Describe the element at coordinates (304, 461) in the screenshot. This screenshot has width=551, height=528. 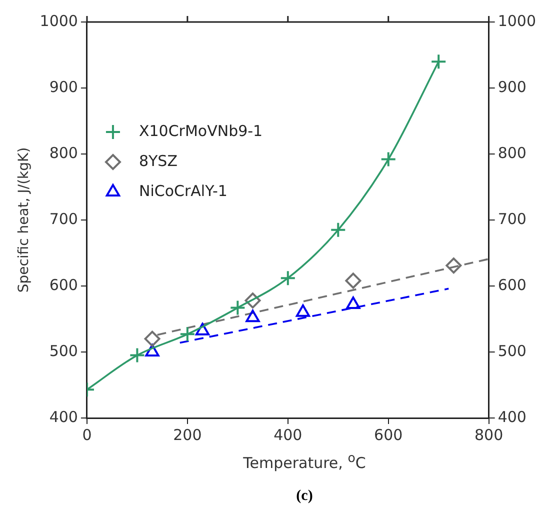
I see `x-axis-title: Temperature, $^{o}$C` at that location.